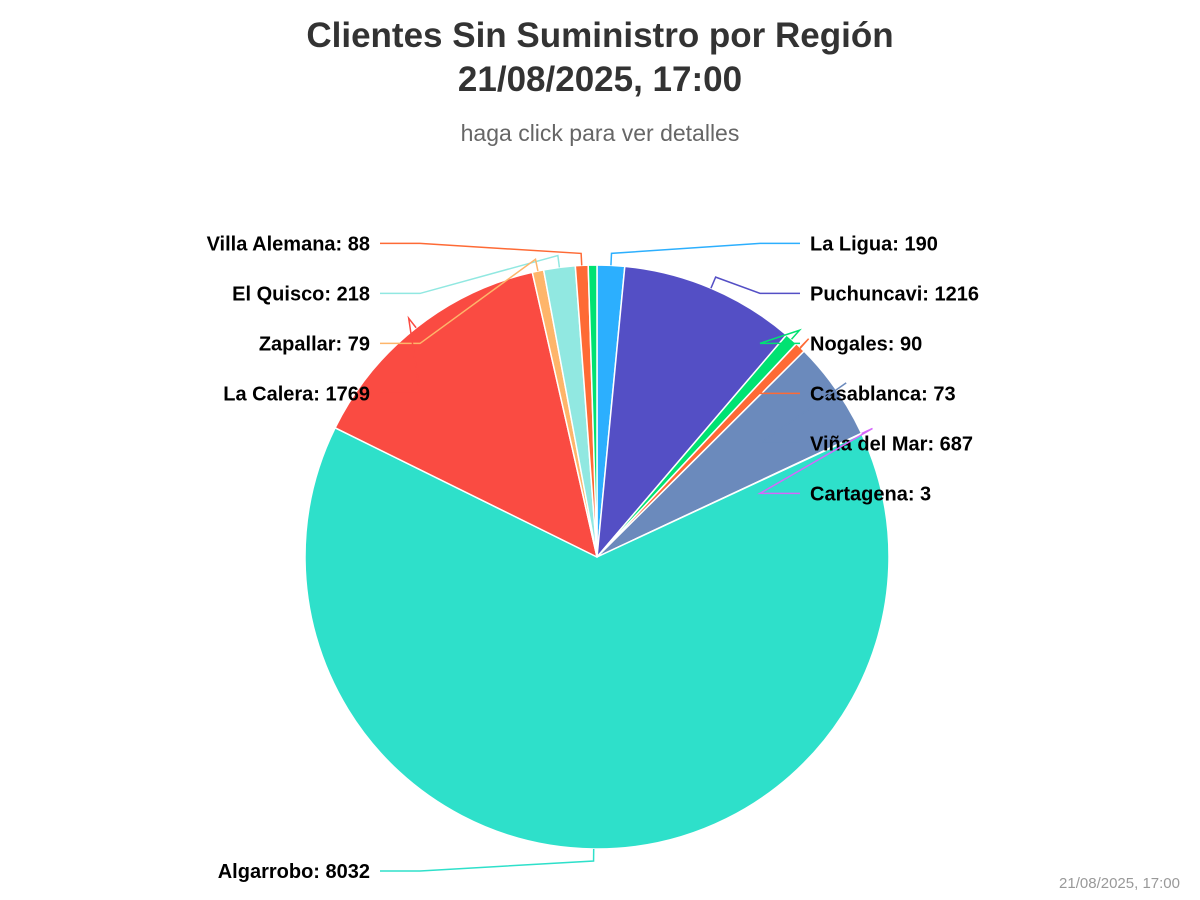 This screenshot has width=1200, height=900. I want to click on data-label-vina-del-mar: Viña del Mar: 687, so click(891, 444).